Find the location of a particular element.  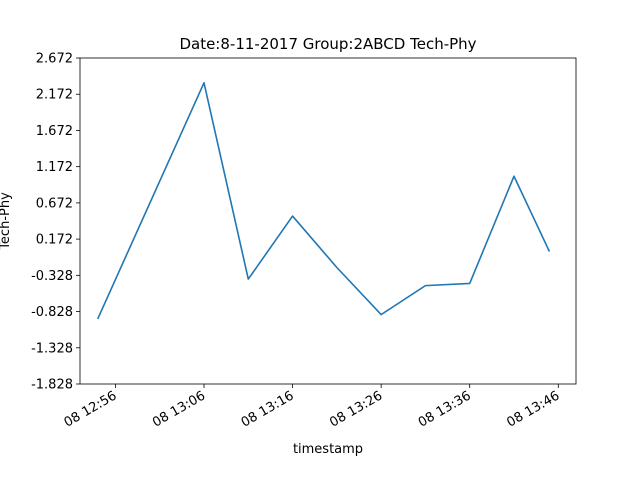

y-tick-label: 2.672 is located at coordinates (54, 59).